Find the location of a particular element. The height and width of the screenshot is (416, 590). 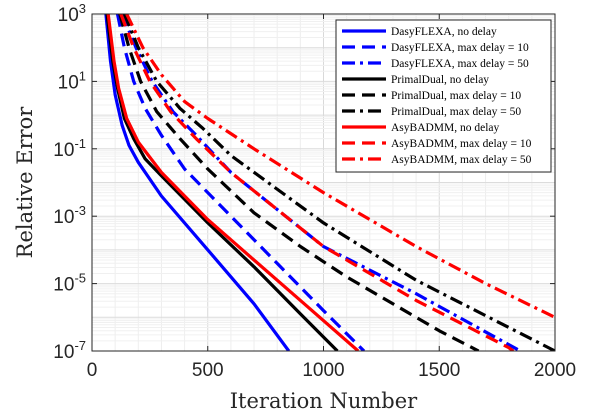

y-tick-exponent: 3 is located at coordinates (82, 8).